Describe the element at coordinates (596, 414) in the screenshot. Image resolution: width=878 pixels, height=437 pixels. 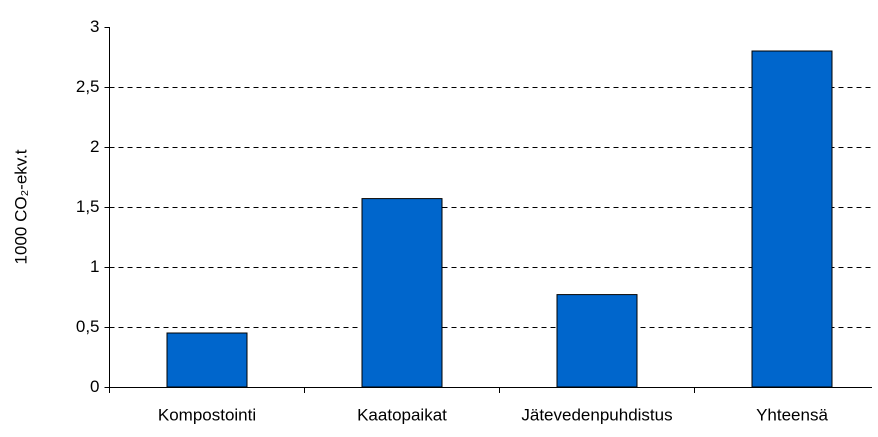
I see `x-tick-label: Jätevedenpuhdistus` at that location.